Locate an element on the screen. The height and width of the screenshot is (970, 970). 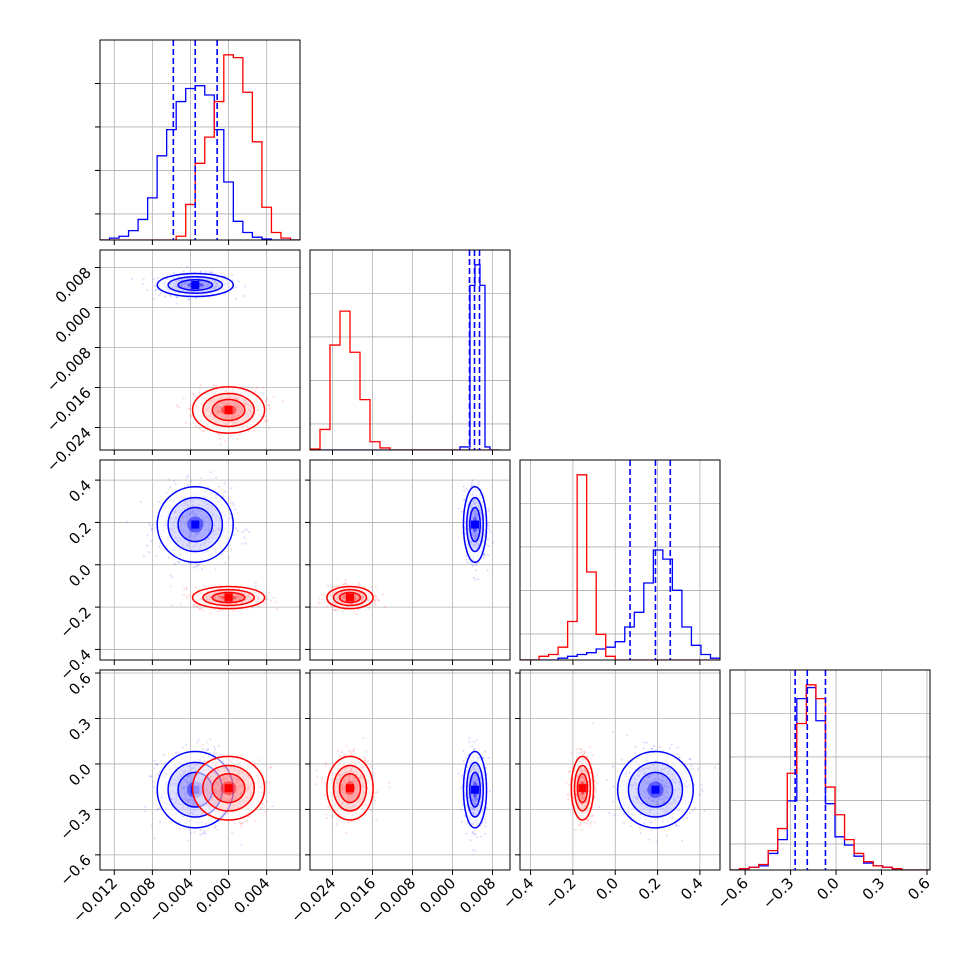
panel-hist-p3: −0.6 −0.3 0.0 0.3 0.6 is located at coordinates (823, 791).